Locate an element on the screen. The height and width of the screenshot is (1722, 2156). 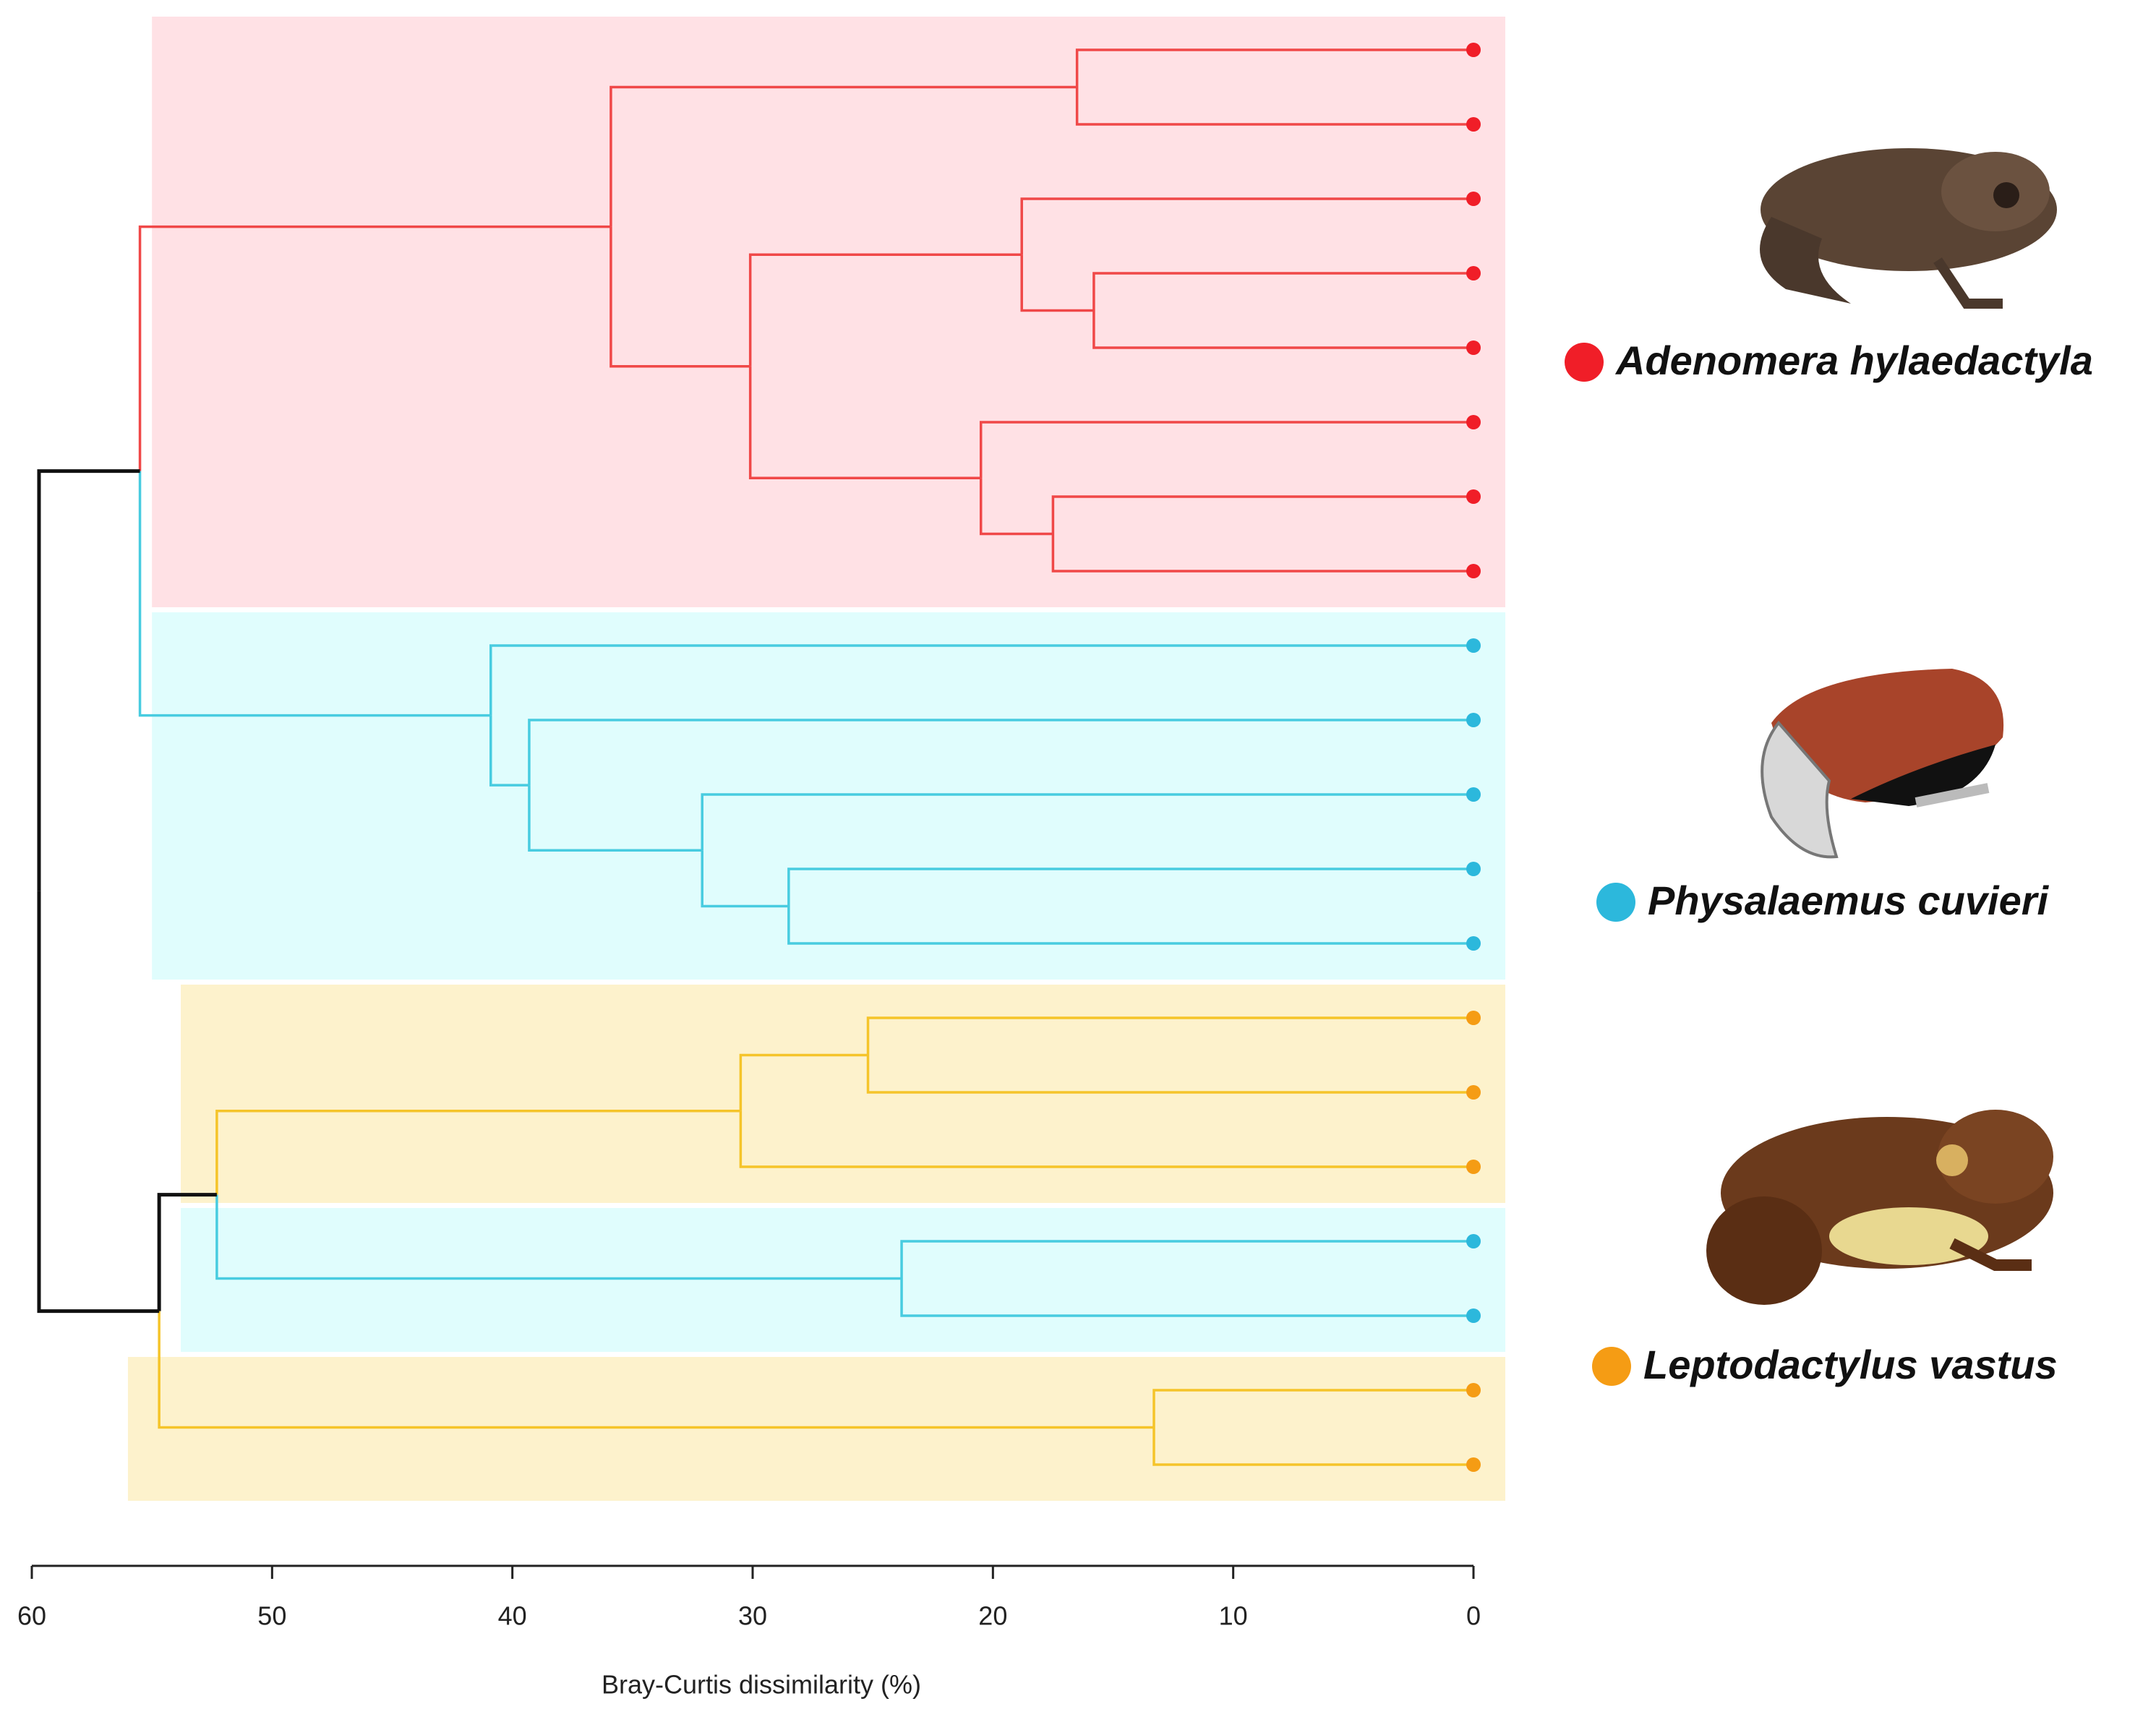
x-tick-label: 50 is located at coordinates (271, 1616).